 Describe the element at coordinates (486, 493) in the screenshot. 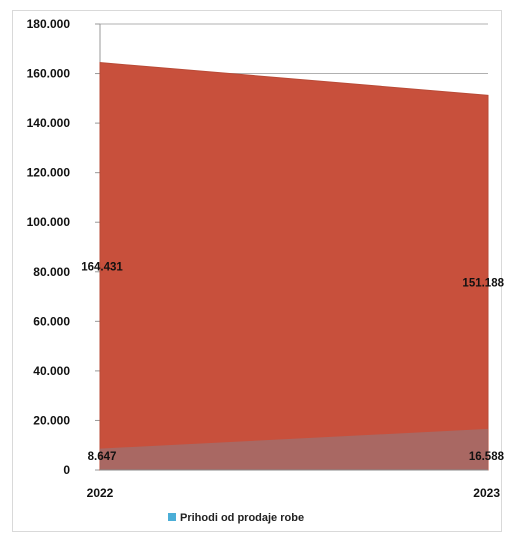

I see `x-category-label: 2023` at that location.